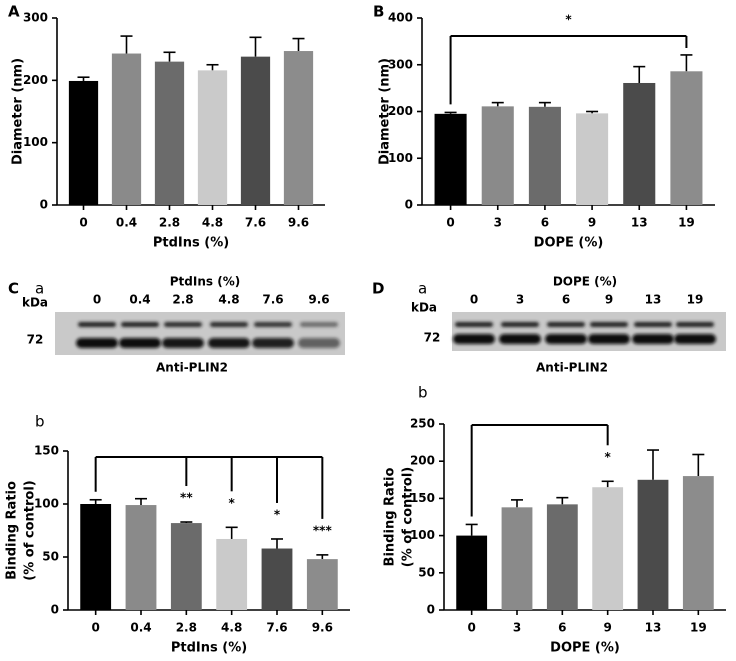 Image resolution: width=736 pixels, height=661 pixels. I want to click on sub-label: a, so click(422, 289).